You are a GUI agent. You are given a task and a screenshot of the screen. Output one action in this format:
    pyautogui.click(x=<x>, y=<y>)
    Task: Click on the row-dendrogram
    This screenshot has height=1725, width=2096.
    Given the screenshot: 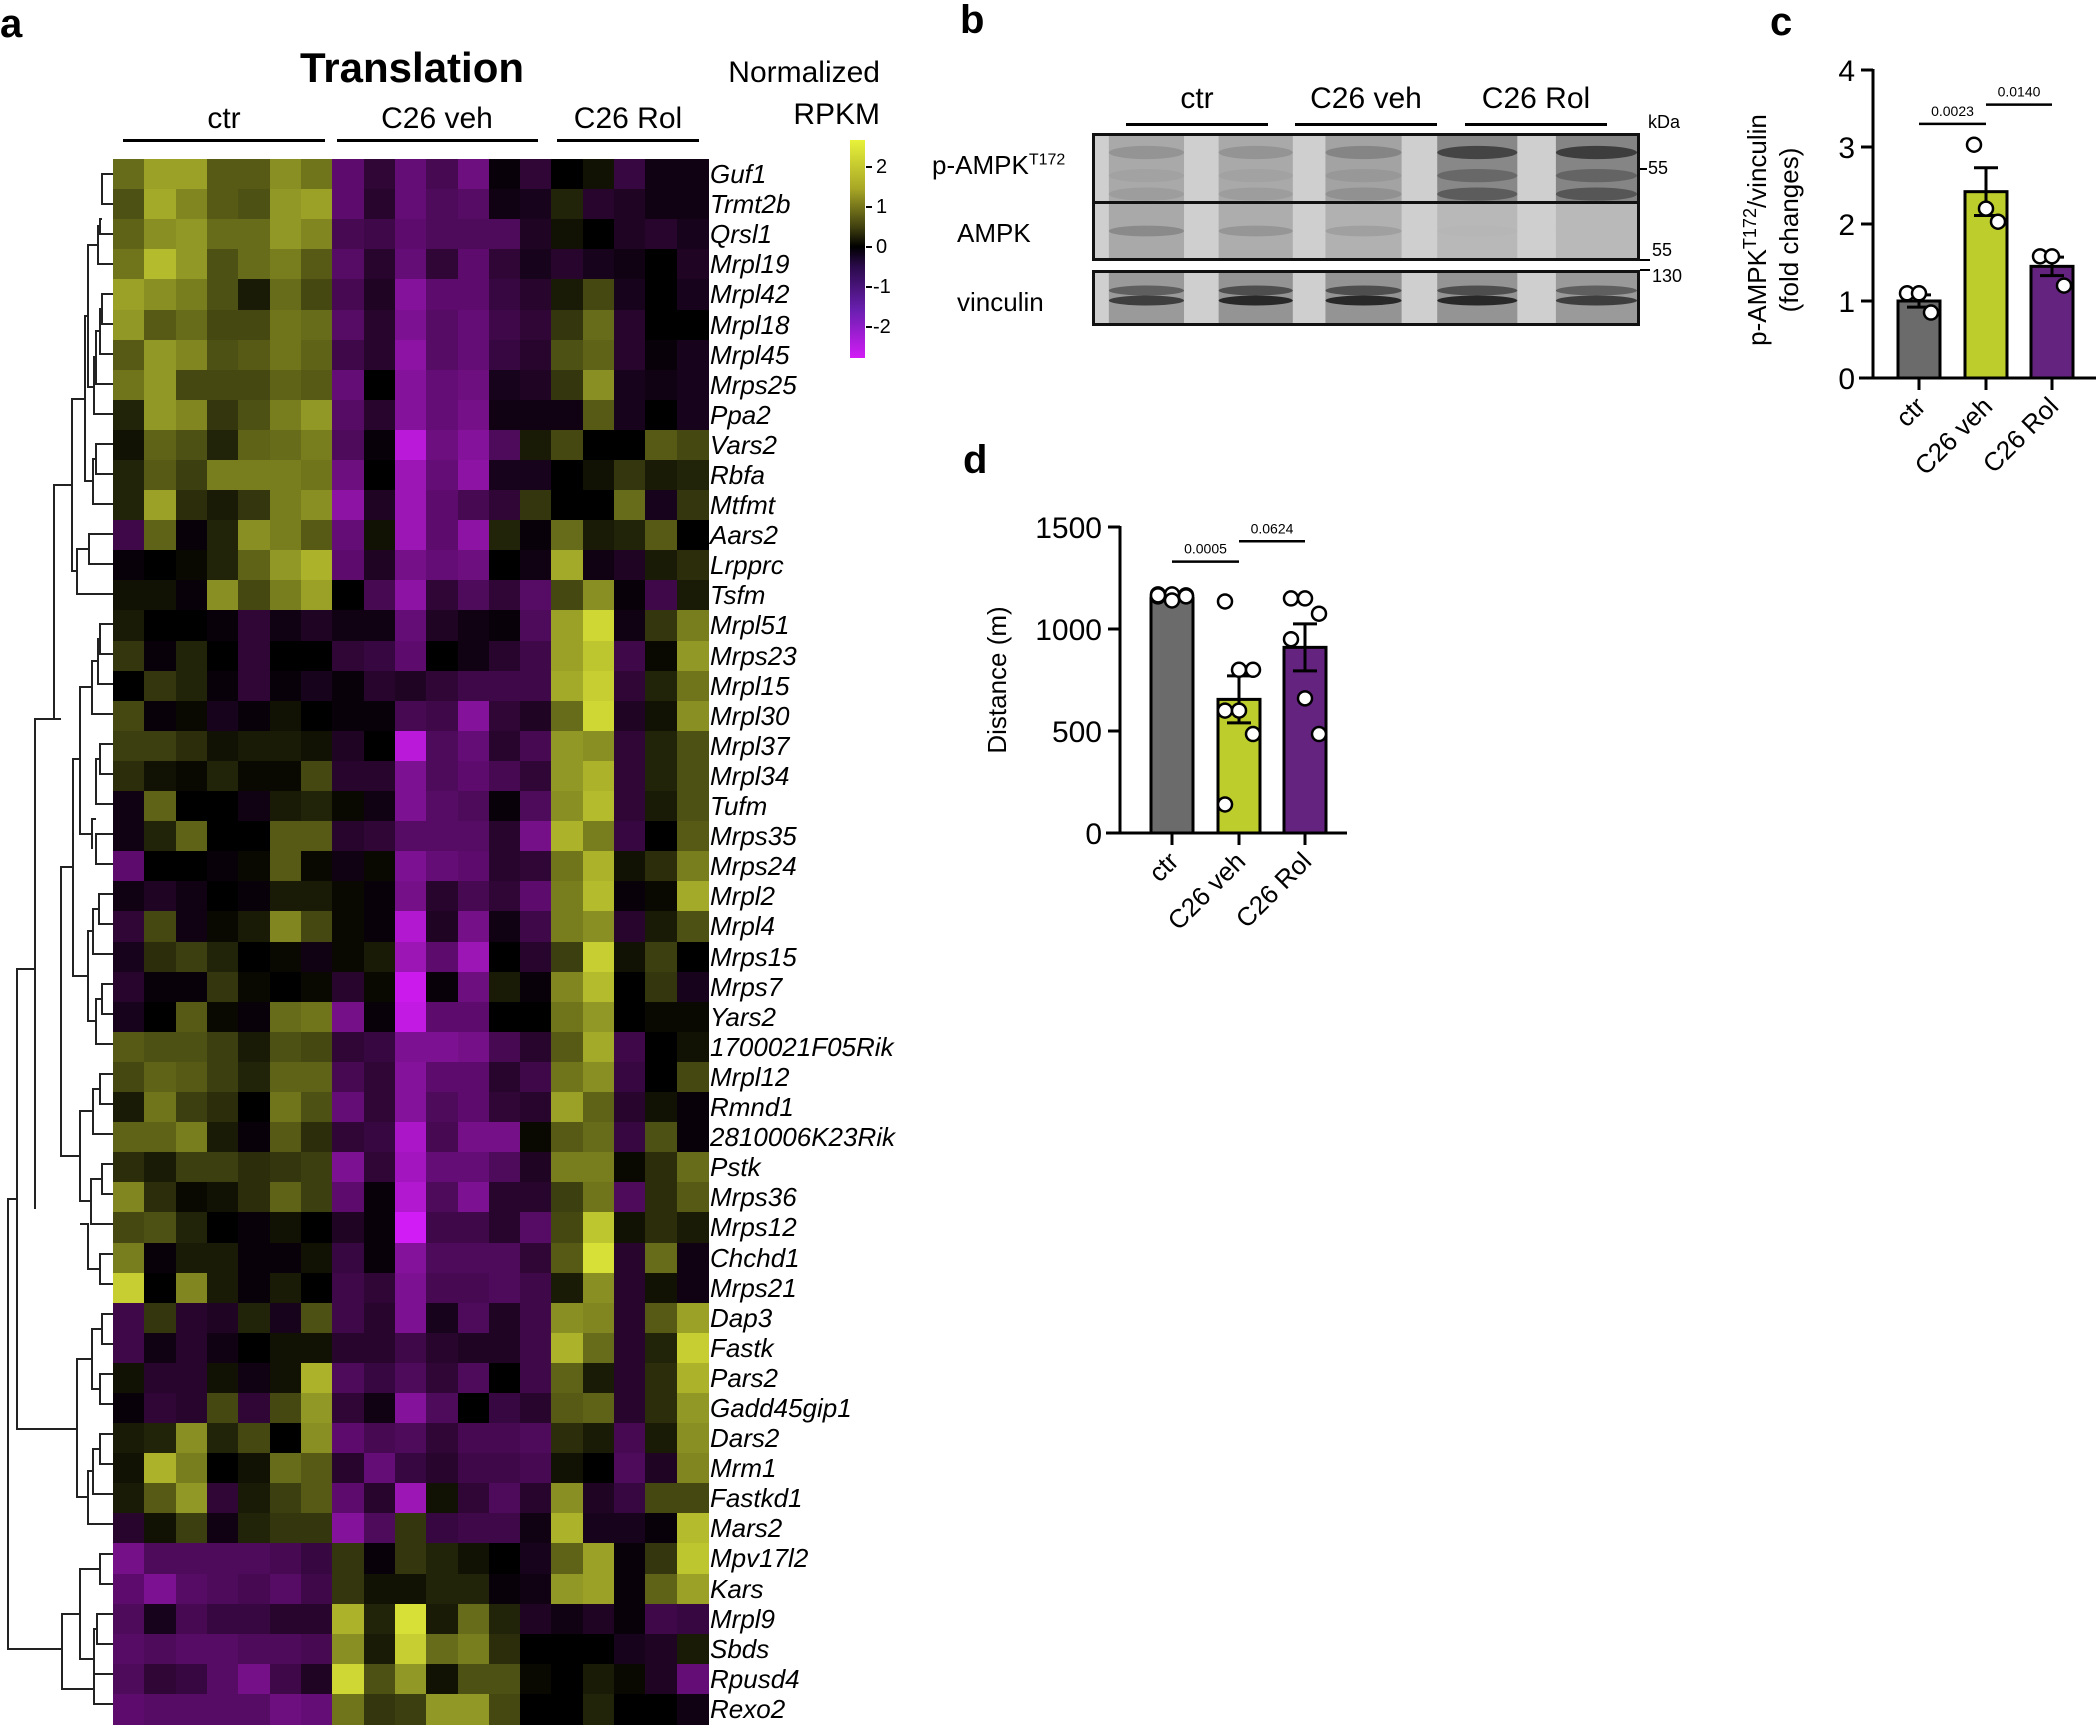 What is the action you would take?
    pyautogui.click(x=60, y=939)
    